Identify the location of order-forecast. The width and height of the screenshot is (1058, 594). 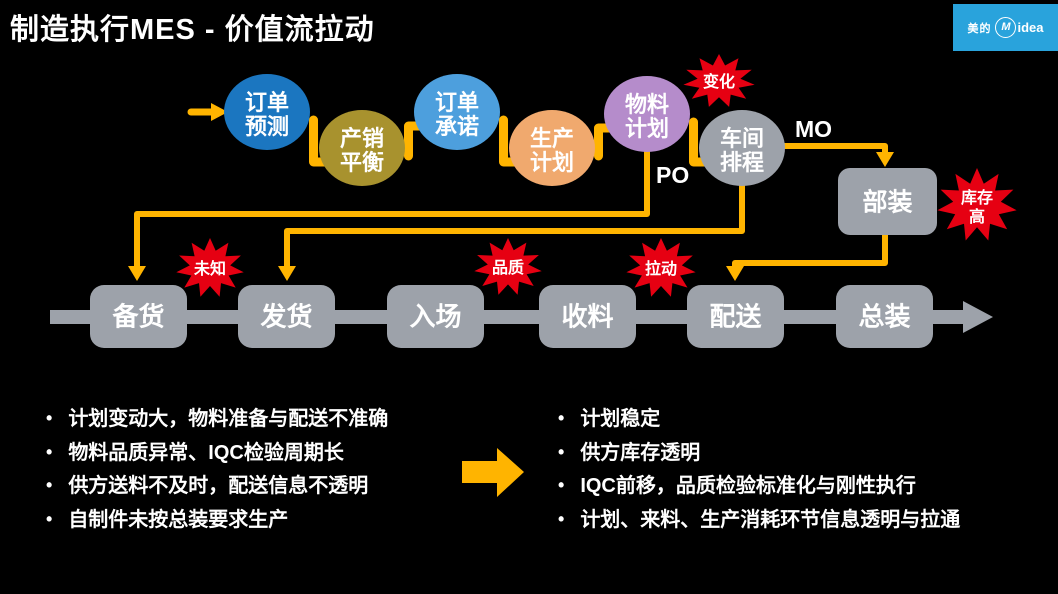
(267, 112).